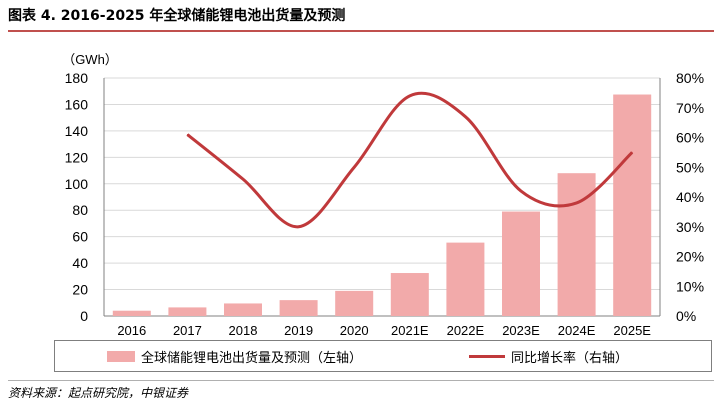  What do you see at coordinates (80, 237) in the screenshot?
I see `left-tick-label: 60` at bounding box center [80, 237].